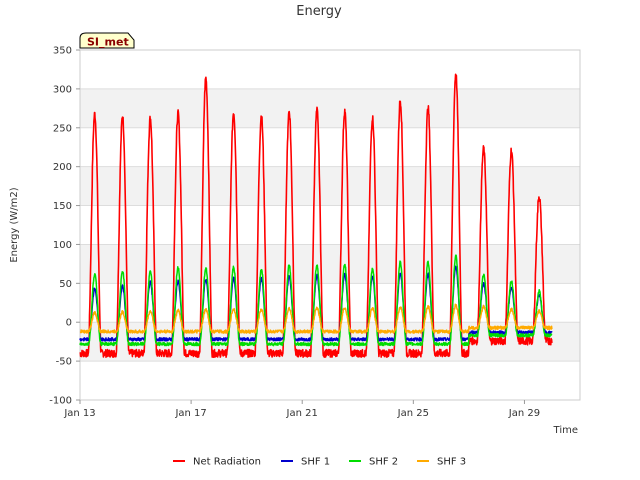 The width and height of the screenshot is (640, 480). I want to click on x-tick-label: Jan 25, so click(413, 413).